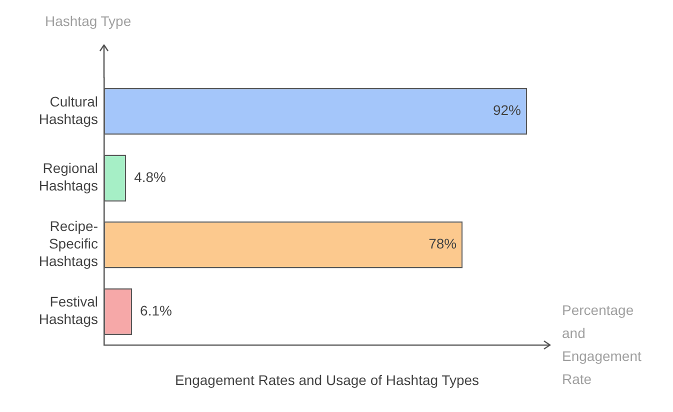  Describe the element at coordinates (68, 244) in the screenshot. I see `y-tick-label: Recipe-Specific Hashtags` at that location.